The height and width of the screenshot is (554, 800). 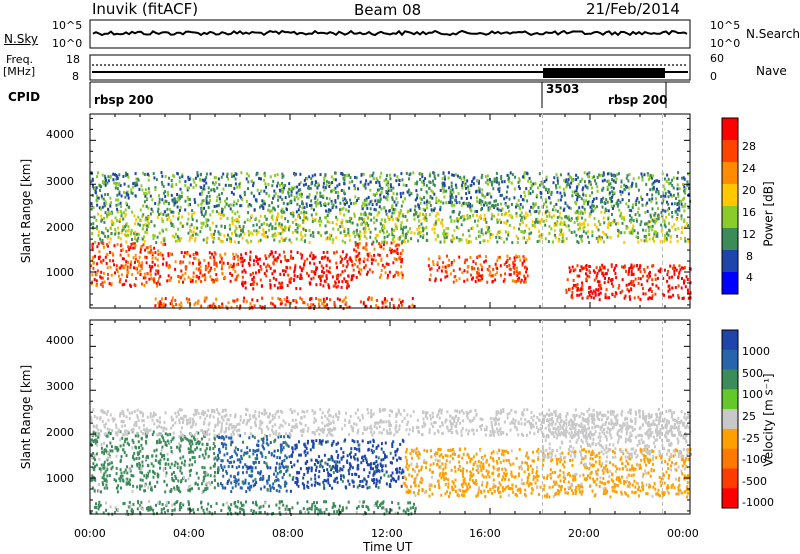 I want to click on velocity-cbar-tick: -100, so click(x=754, y=459).